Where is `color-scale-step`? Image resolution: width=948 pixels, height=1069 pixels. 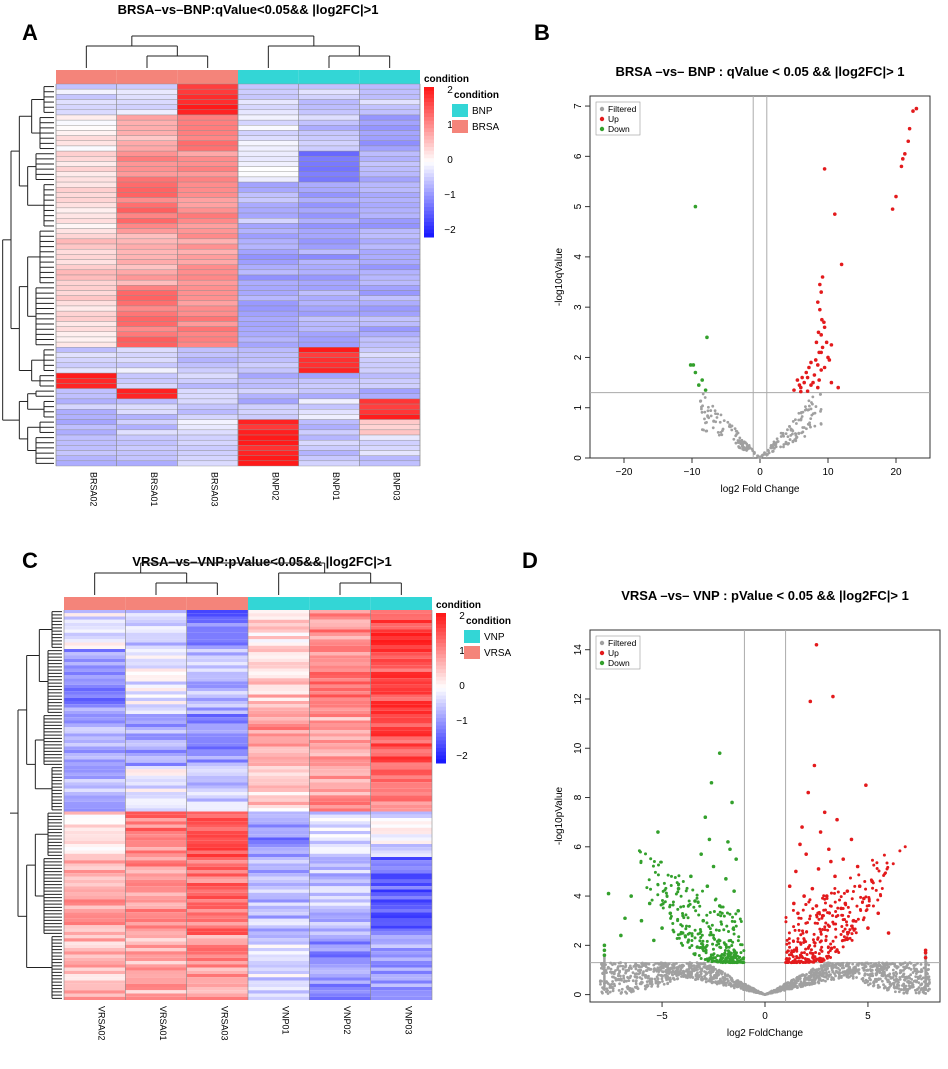 color-scale-step is located at coordinates (429, 141).